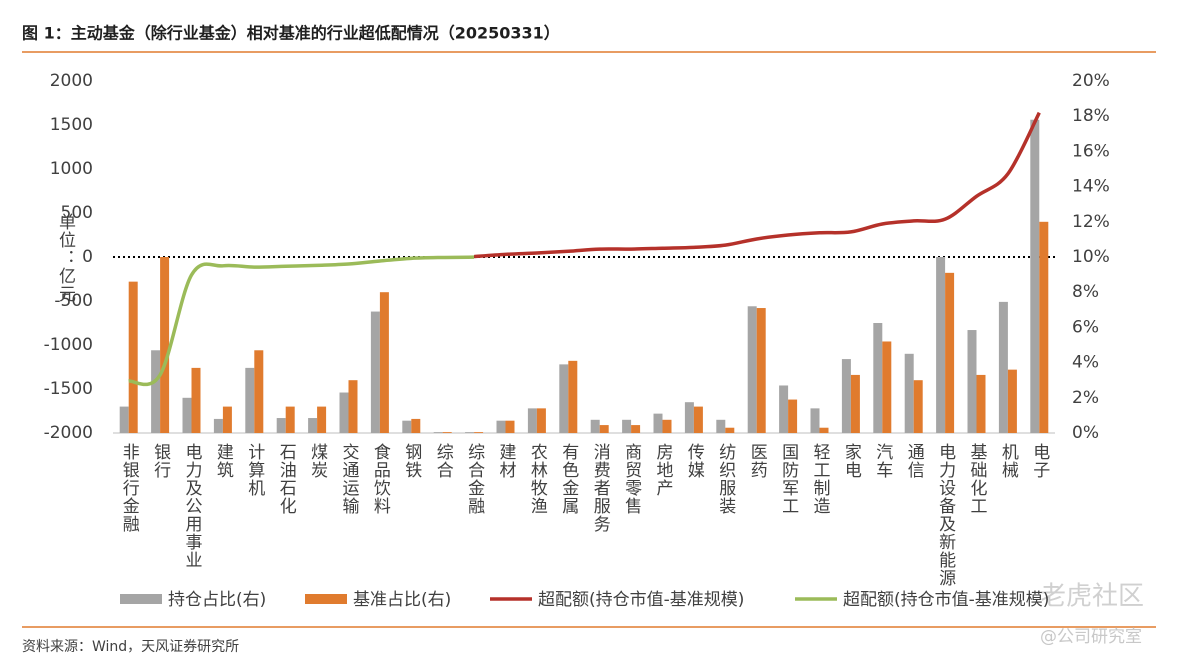 The width and height of the screenshot is (1182, 668). Describe the element at coordinates (349, 479) in the screenshot. I see `x-tick-label: 交通运输` at that location.